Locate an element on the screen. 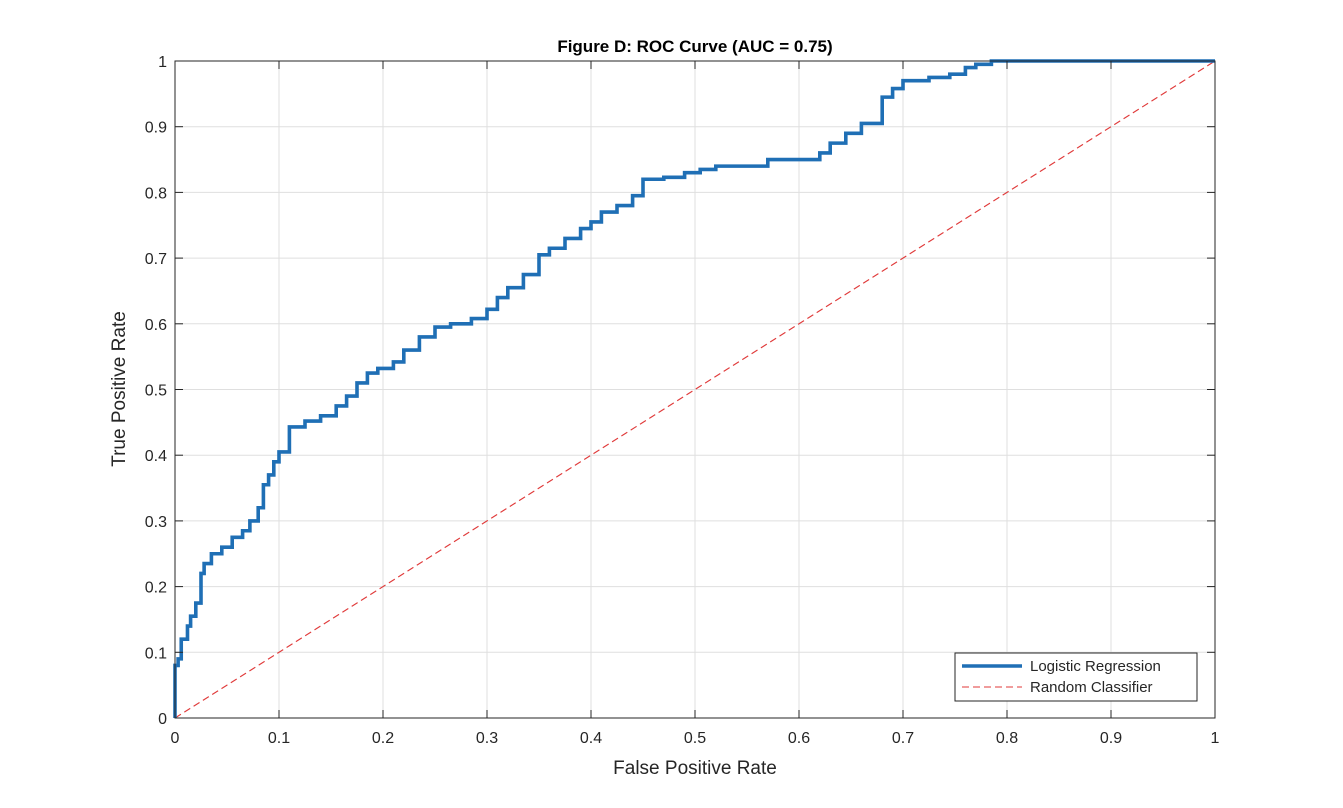 This screenshot has width=1343, height=808. x-tick-label: 0.2 is located at coordinates (383, 738).